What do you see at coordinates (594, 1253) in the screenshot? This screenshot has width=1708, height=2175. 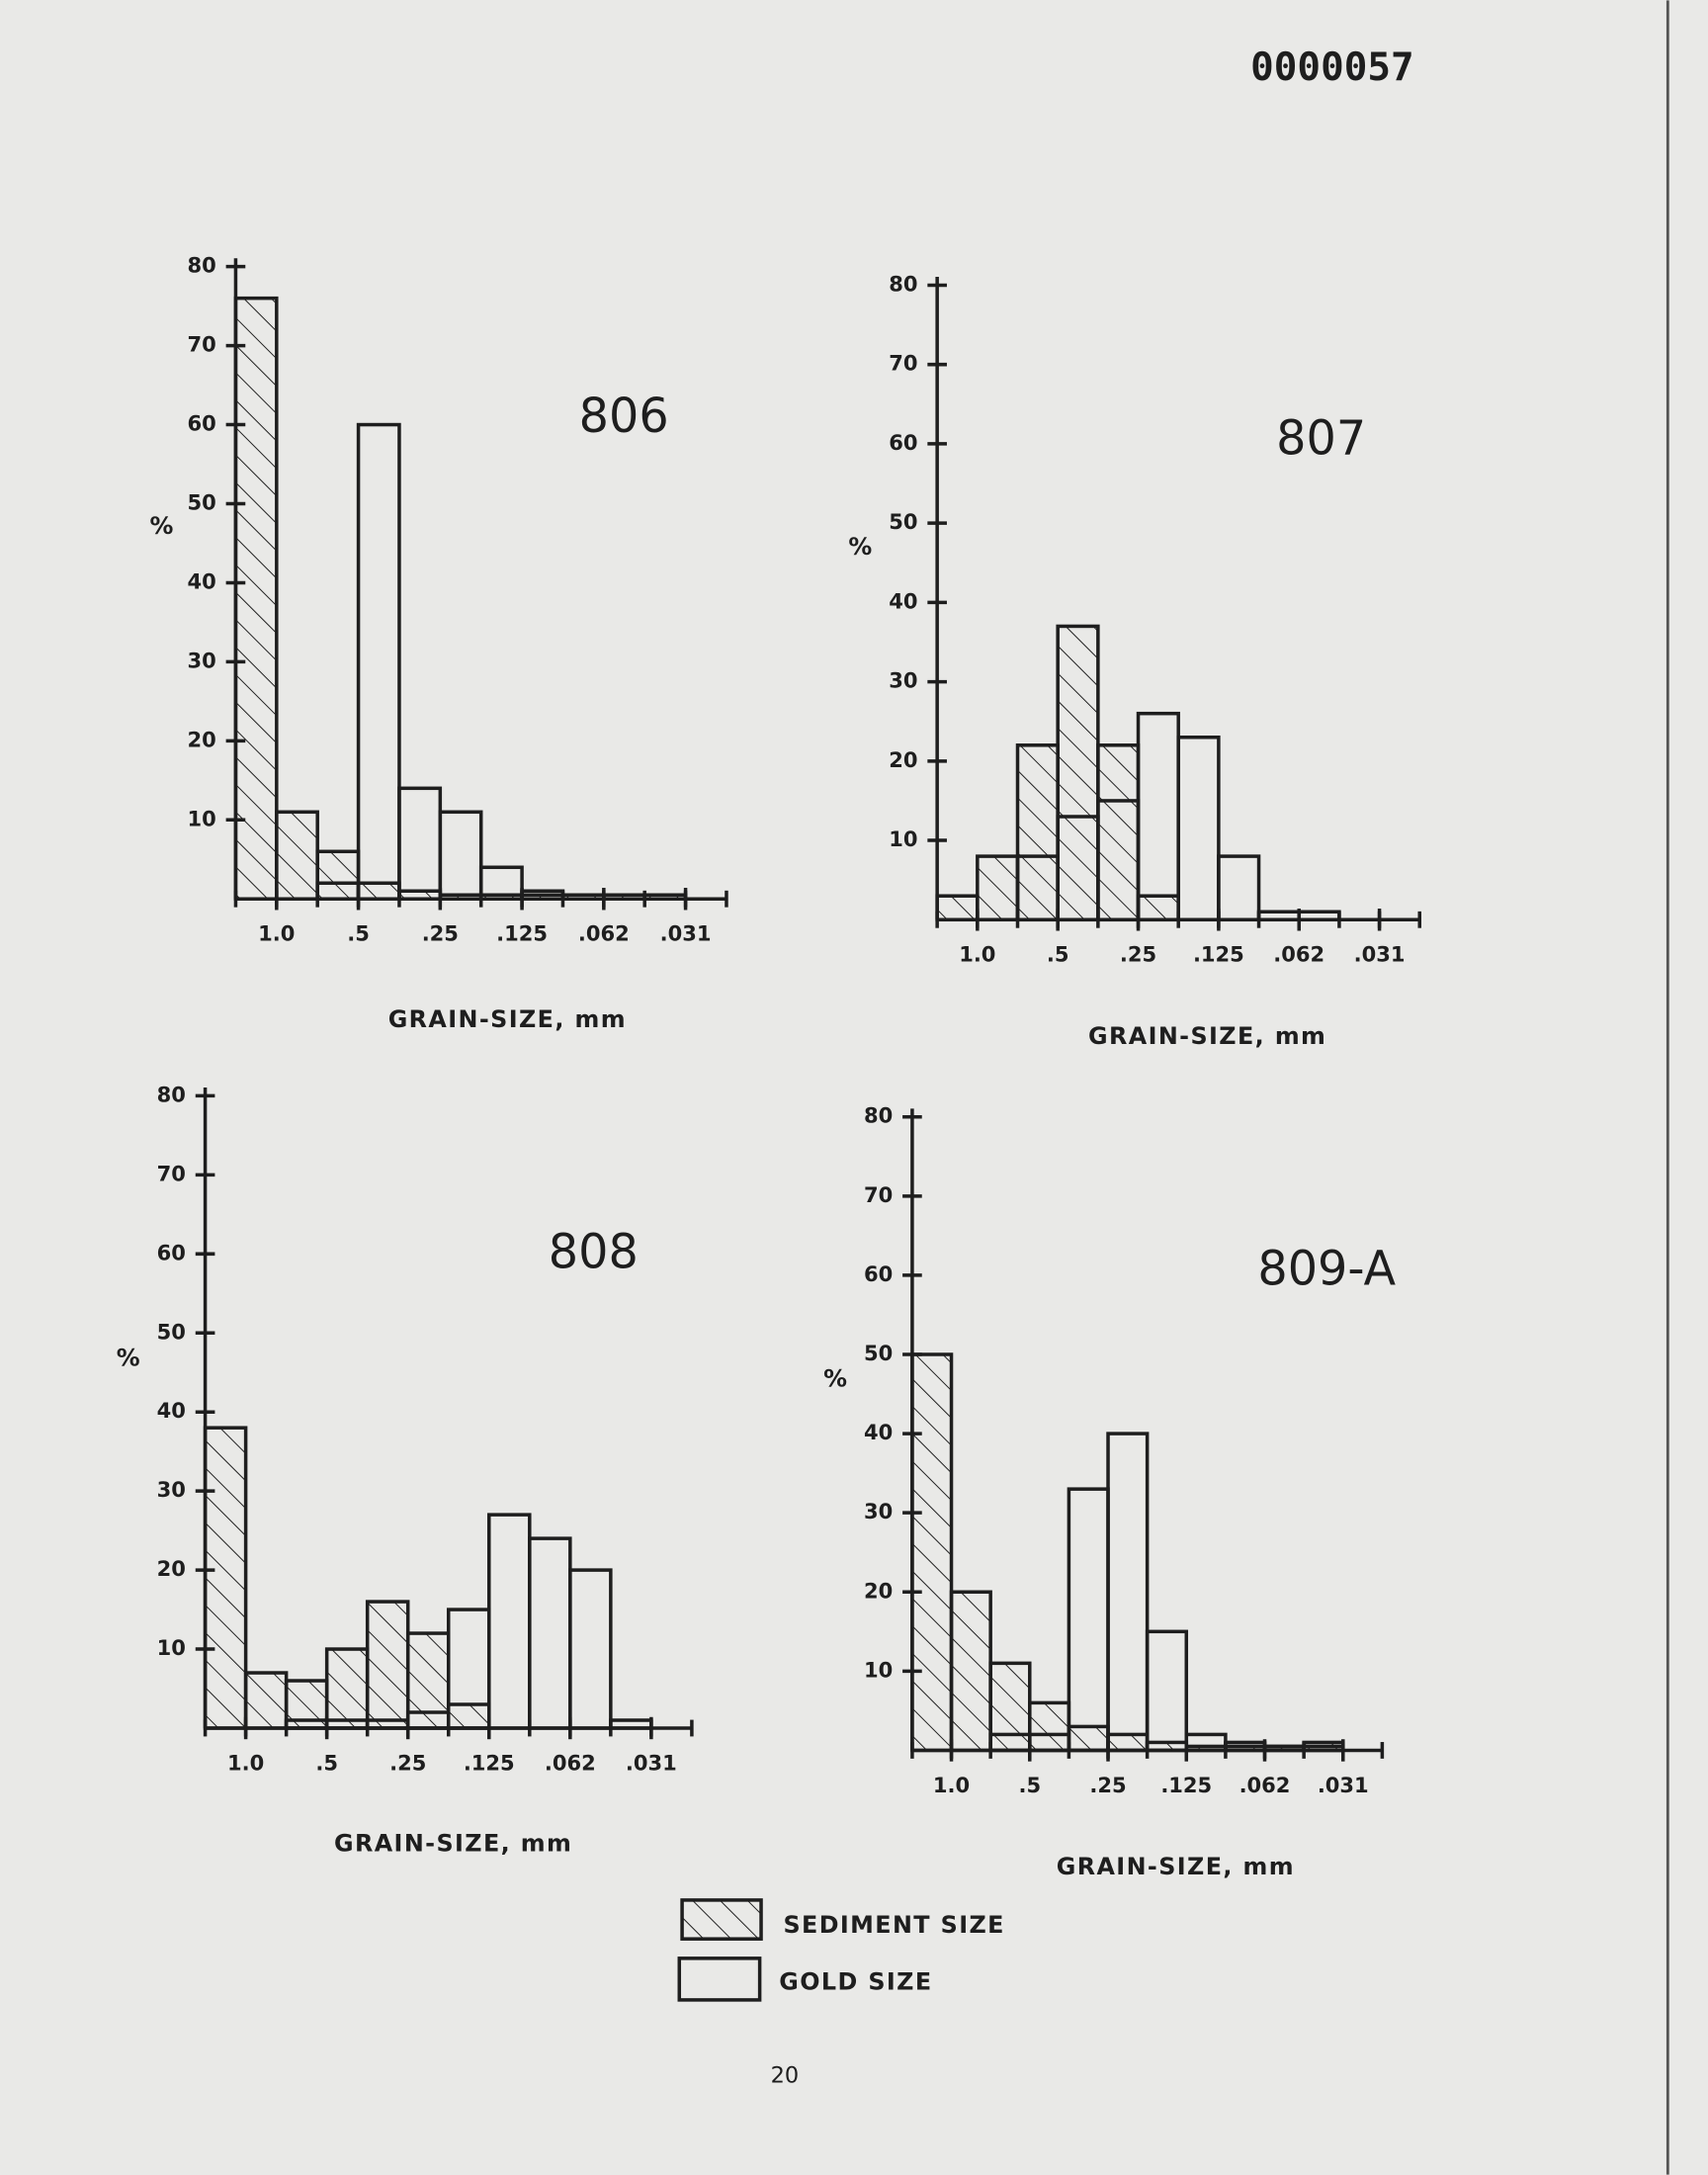 I see `chart-title: 808` at bounding box center [594, 1253].